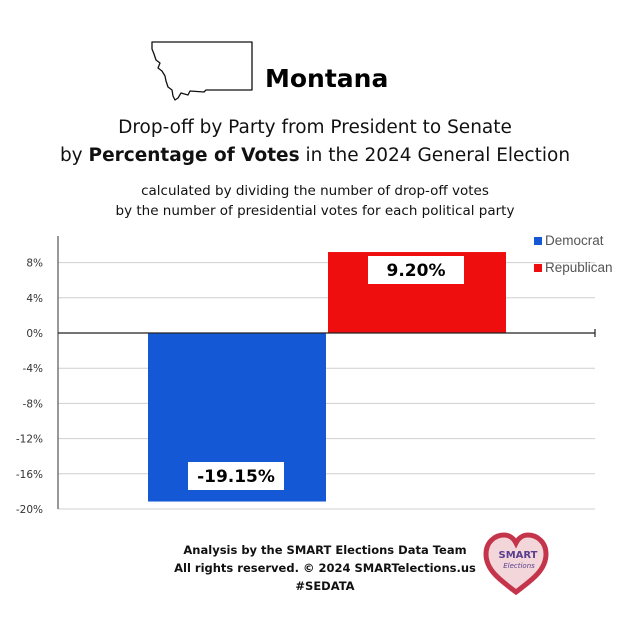 This screenshot has height=630, width=630. I want to click on data-label: -19.15%, so click(236, 477).